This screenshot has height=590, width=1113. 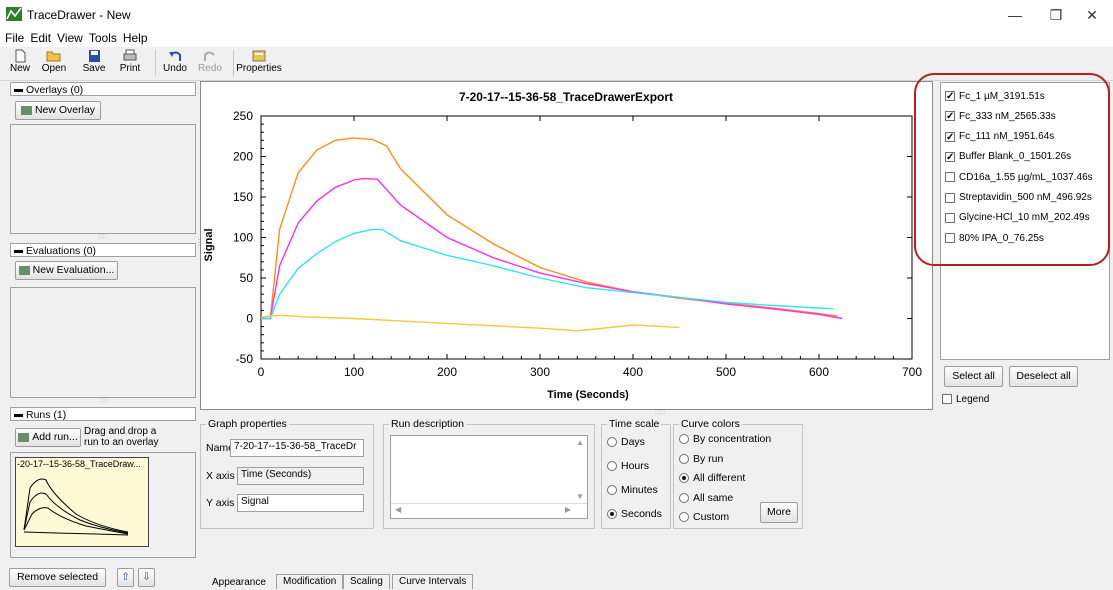 I want to click on deselect-all-button: Deselect all, so click(x=1043, y=376).